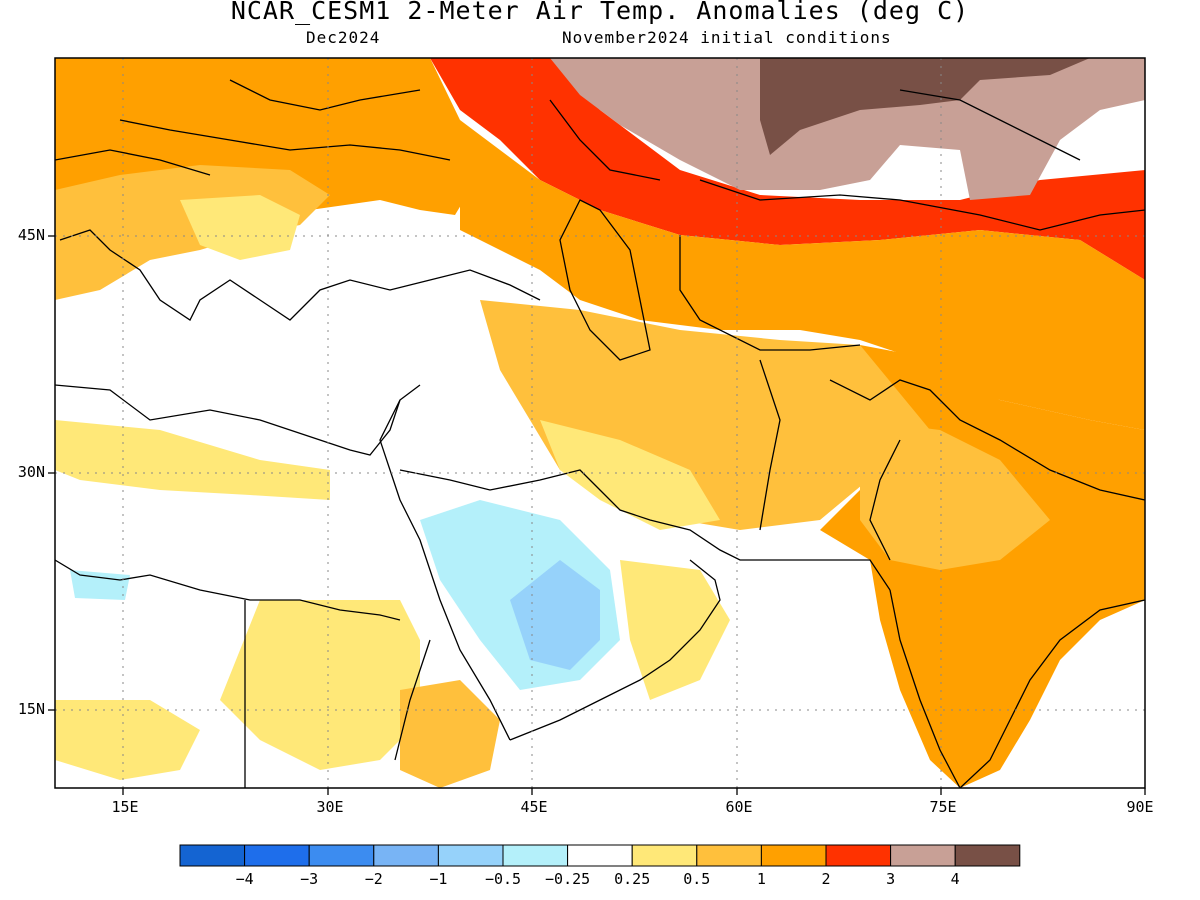 This screenshot has width=1200, height=900. Describe the element at coordinates (697, 879) in the screenshot. I see `colorbar-label: 0.5` at that location.